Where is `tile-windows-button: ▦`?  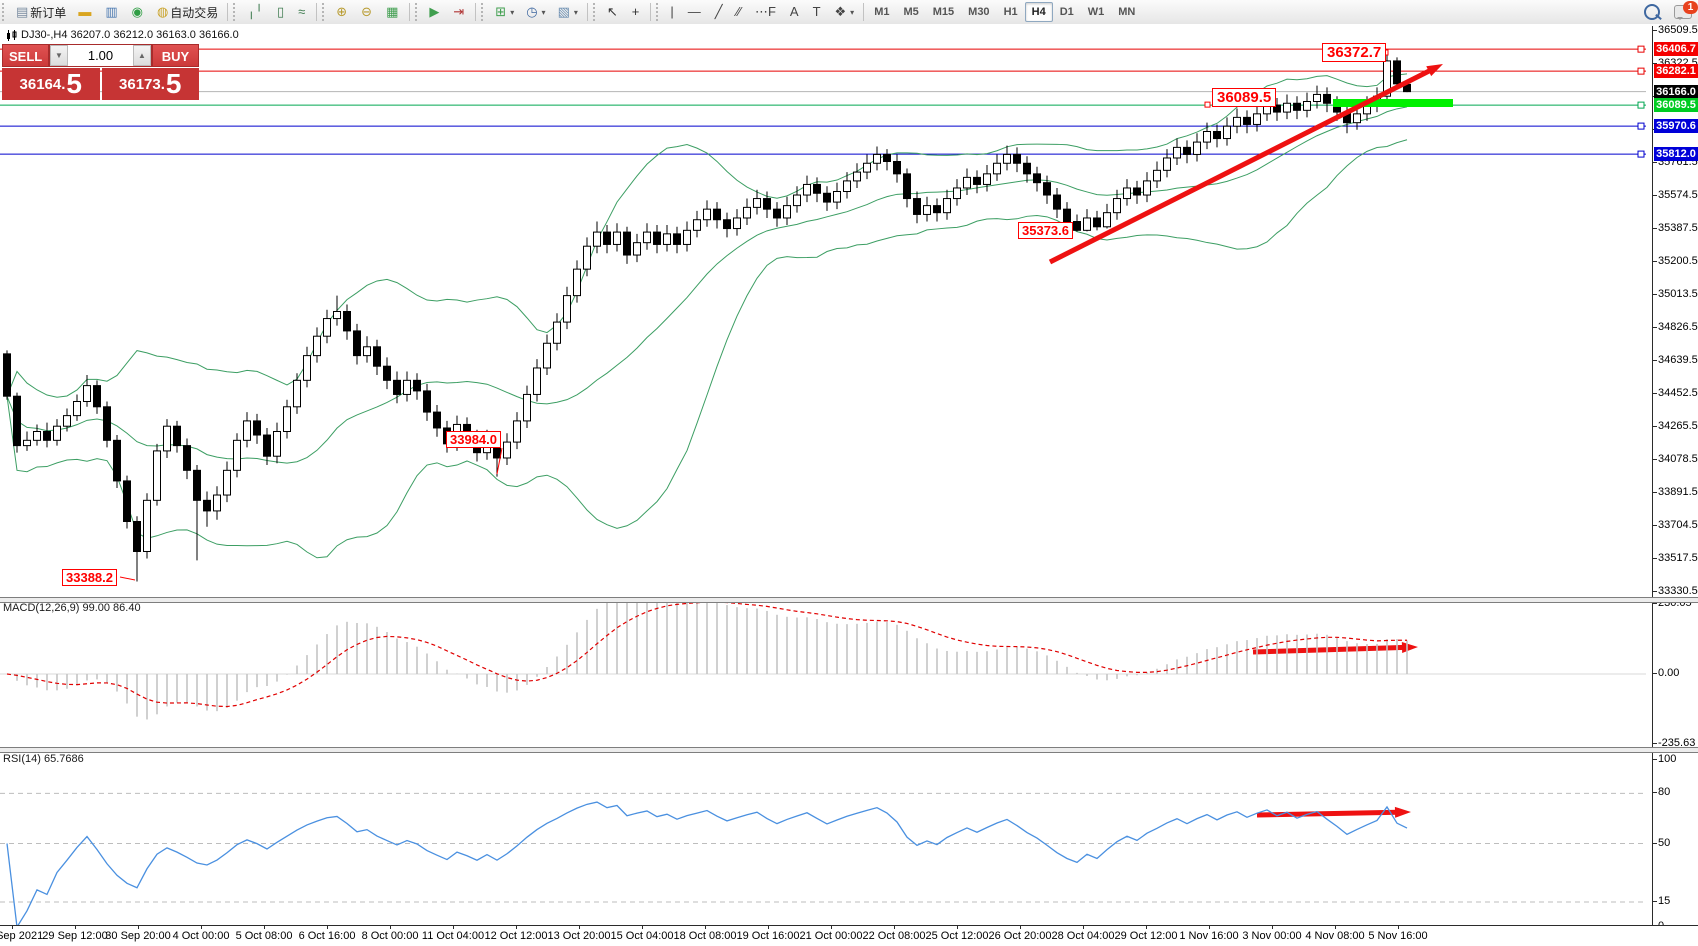
tile-windows-button: ▦ is located at coordinates (393, 12).